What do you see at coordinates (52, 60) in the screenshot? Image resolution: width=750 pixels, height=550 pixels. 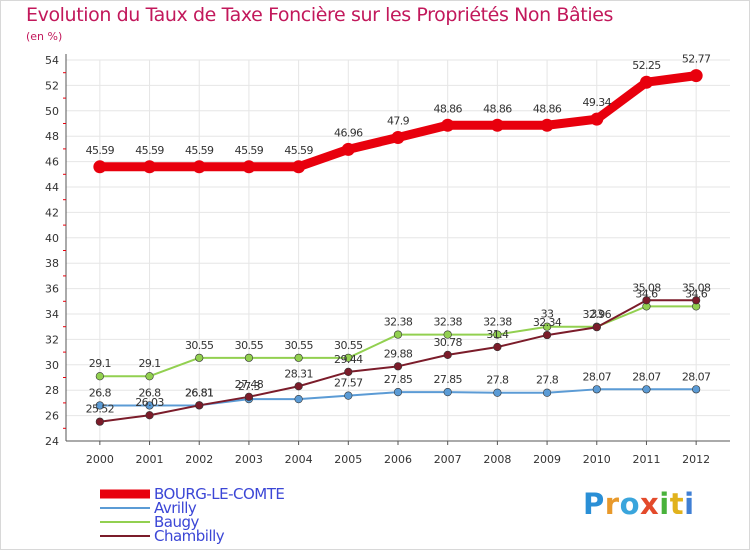 I see `y-tick-label: 54` at bounding box center [52, 60].